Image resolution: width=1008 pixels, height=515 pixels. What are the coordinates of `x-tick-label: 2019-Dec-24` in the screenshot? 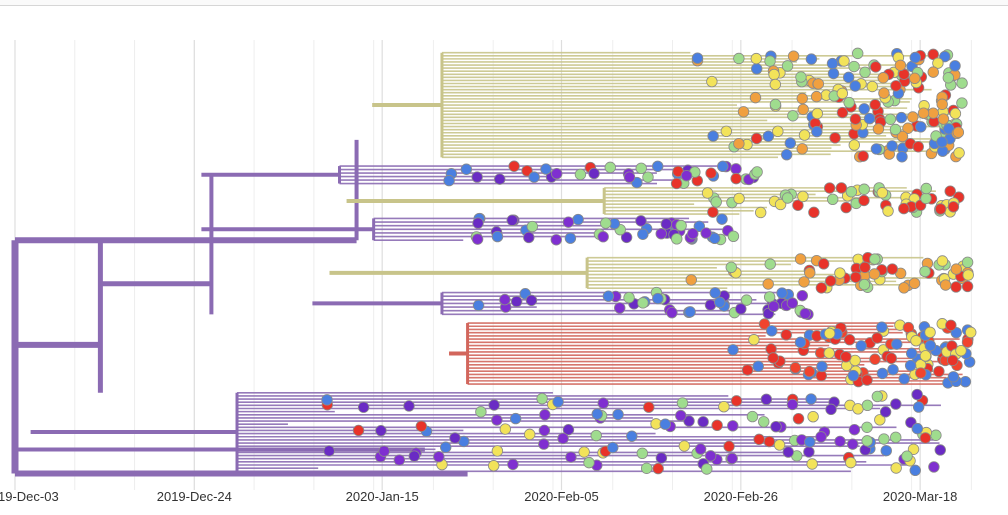 It's located at (194, 496).